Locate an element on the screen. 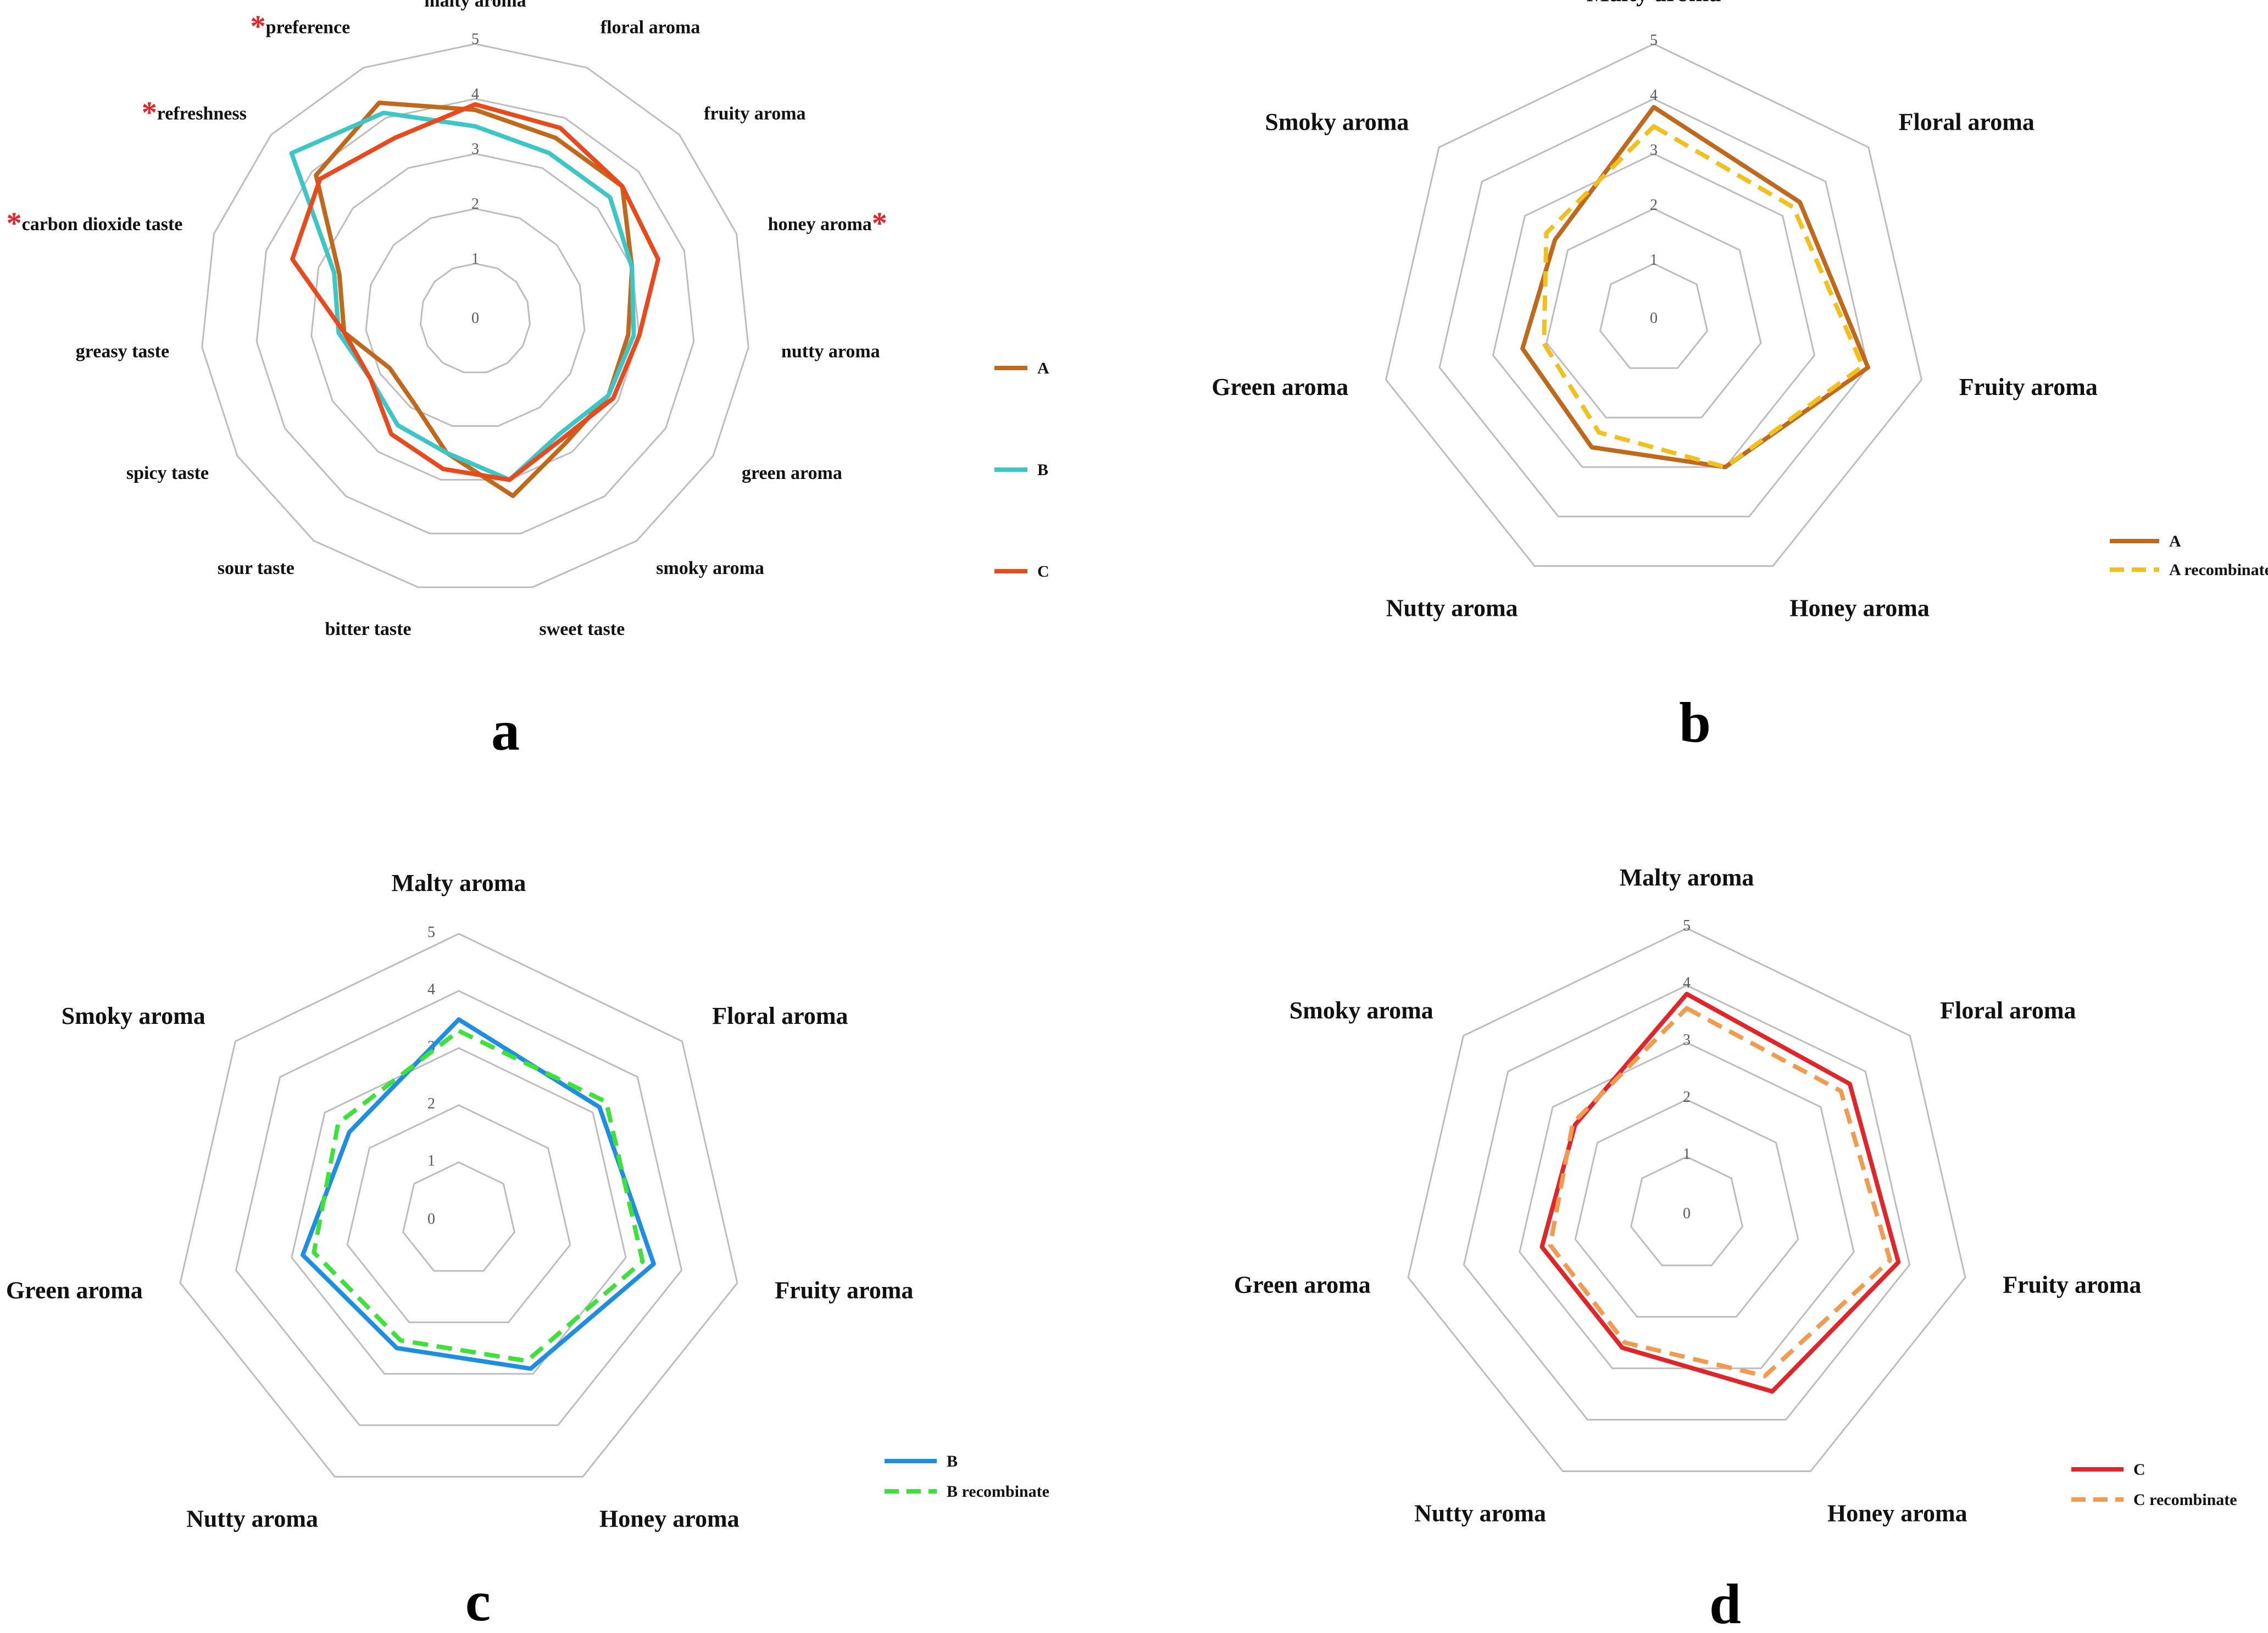  category-label-sour-taste: sour taste is located at coordinates (256, 568).